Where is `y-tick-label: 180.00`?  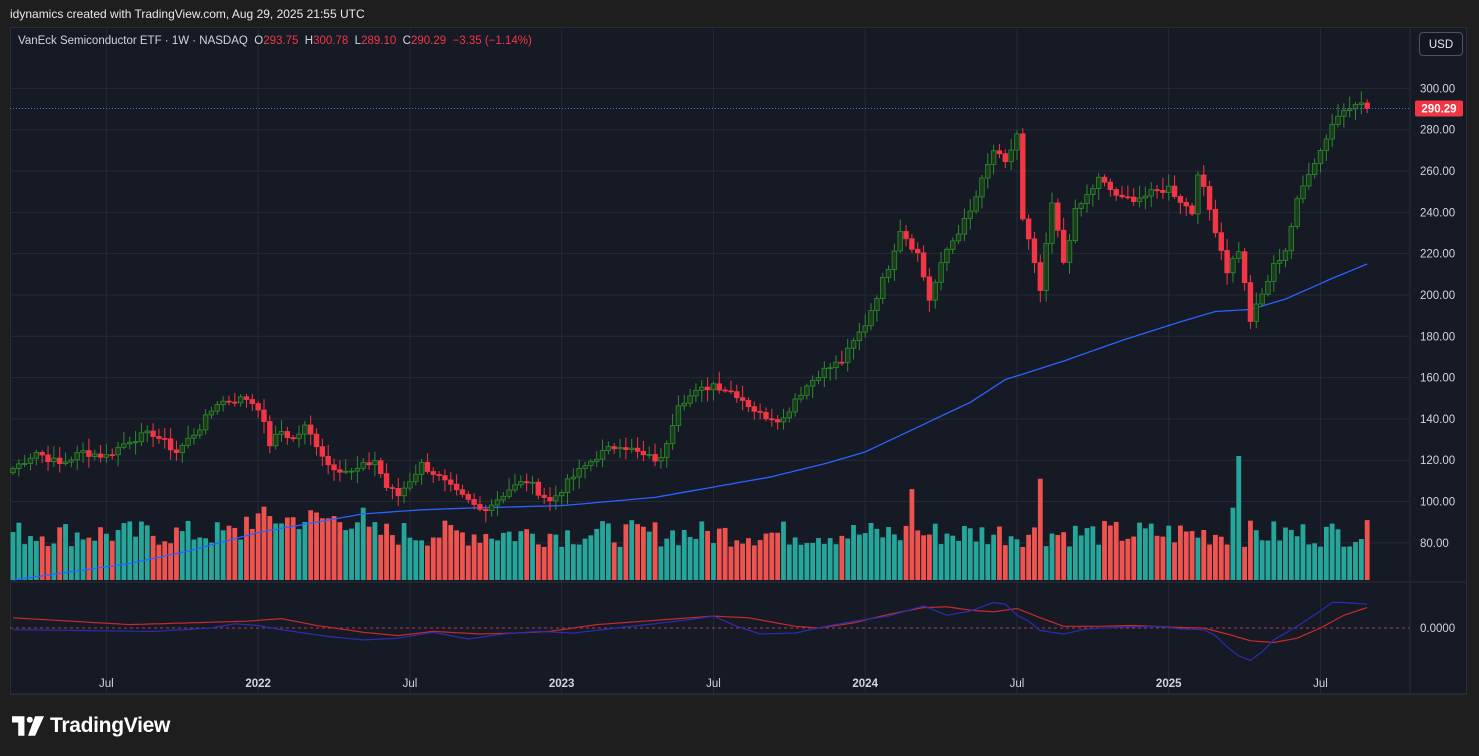 y-tick-label: 180.00 is located at coordinates (1437, 337).